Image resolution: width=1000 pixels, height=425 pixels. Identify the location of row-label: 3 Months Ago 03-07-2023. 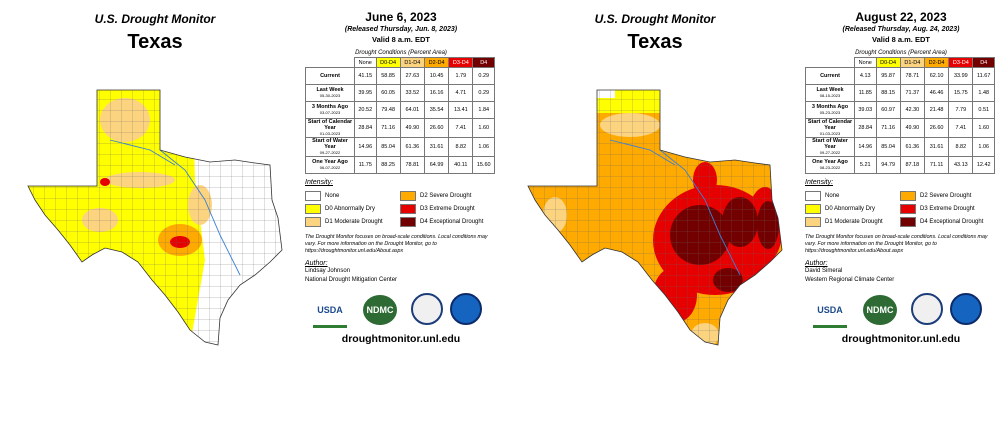
(330, 110).